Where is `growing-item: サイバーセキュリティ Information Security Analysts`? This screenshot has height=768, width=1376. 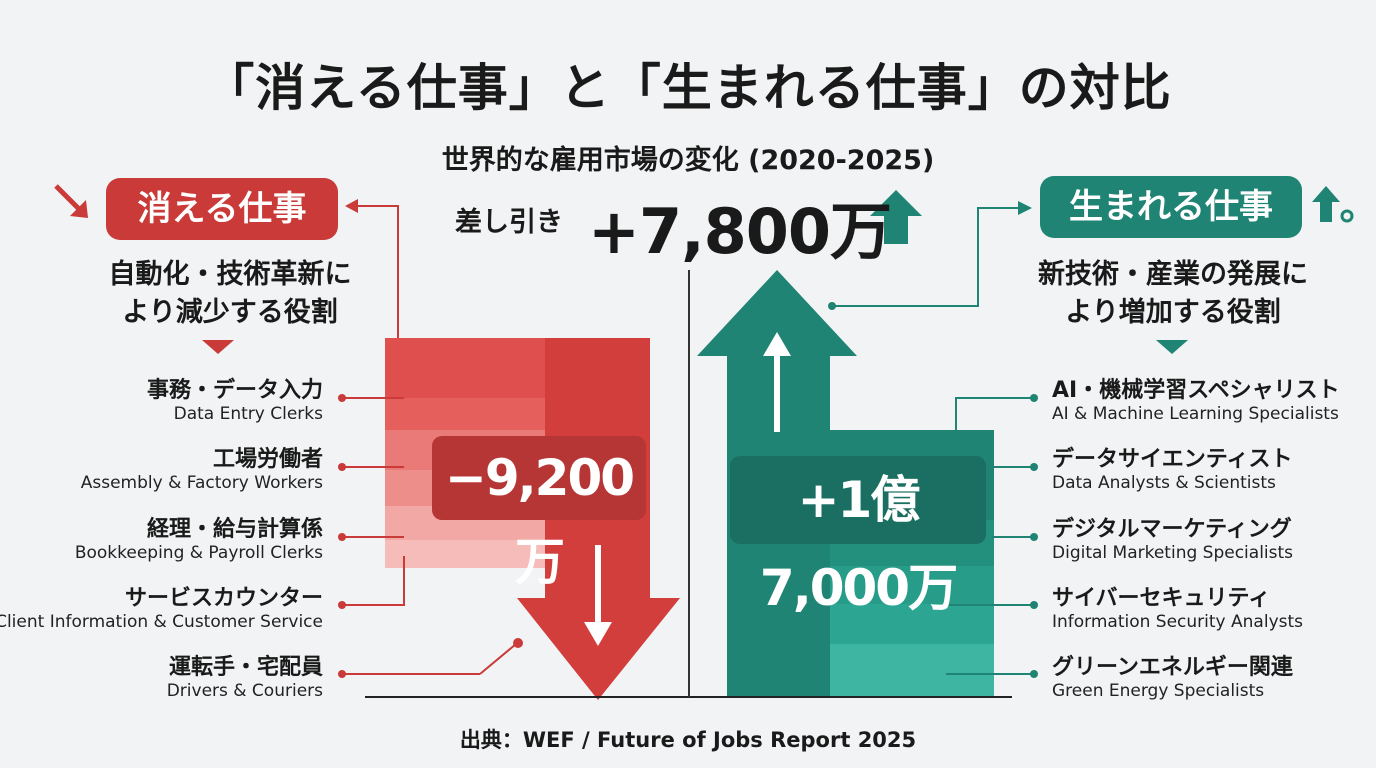 growing-item: サイバーセキュリティ Information Security Analysts is located at coordinates (1177, 606).